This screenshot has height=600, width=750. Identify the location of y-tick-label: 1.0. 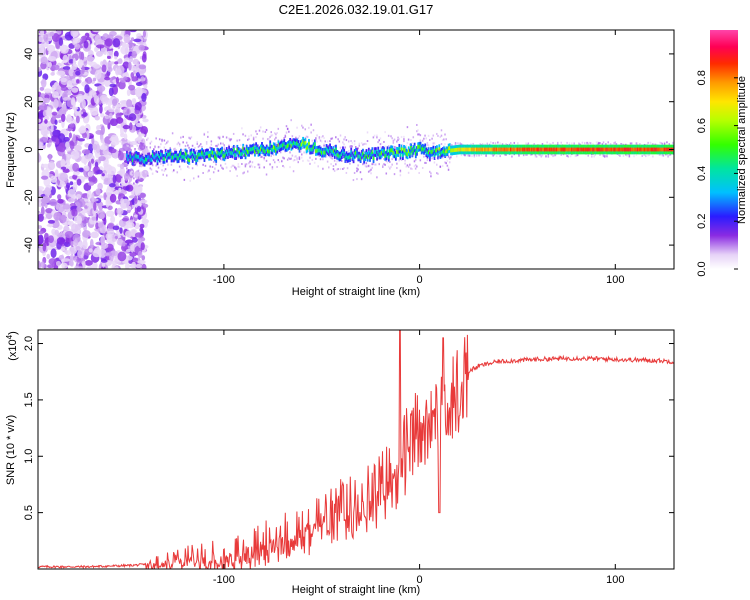
(29, 456).